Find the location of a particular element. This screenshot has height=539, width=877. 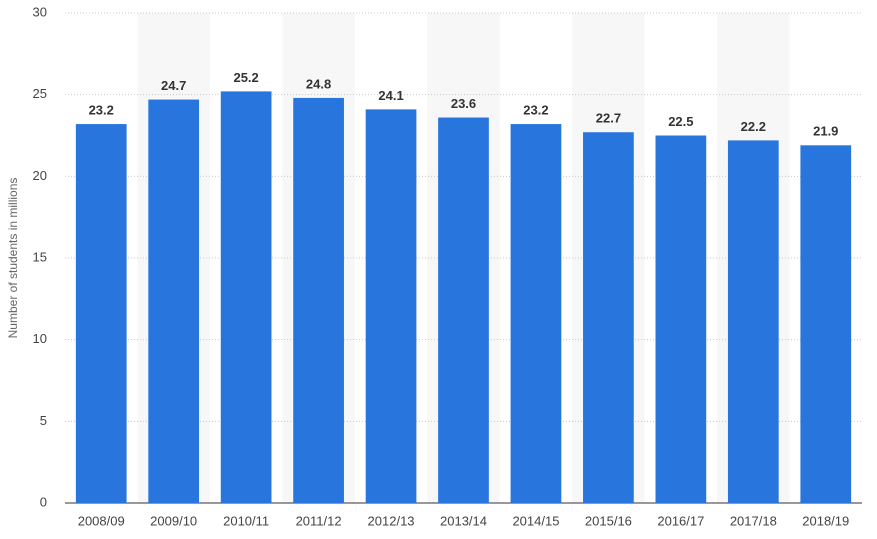

y-tick-label: 25 is located at coordinates (40, 93).